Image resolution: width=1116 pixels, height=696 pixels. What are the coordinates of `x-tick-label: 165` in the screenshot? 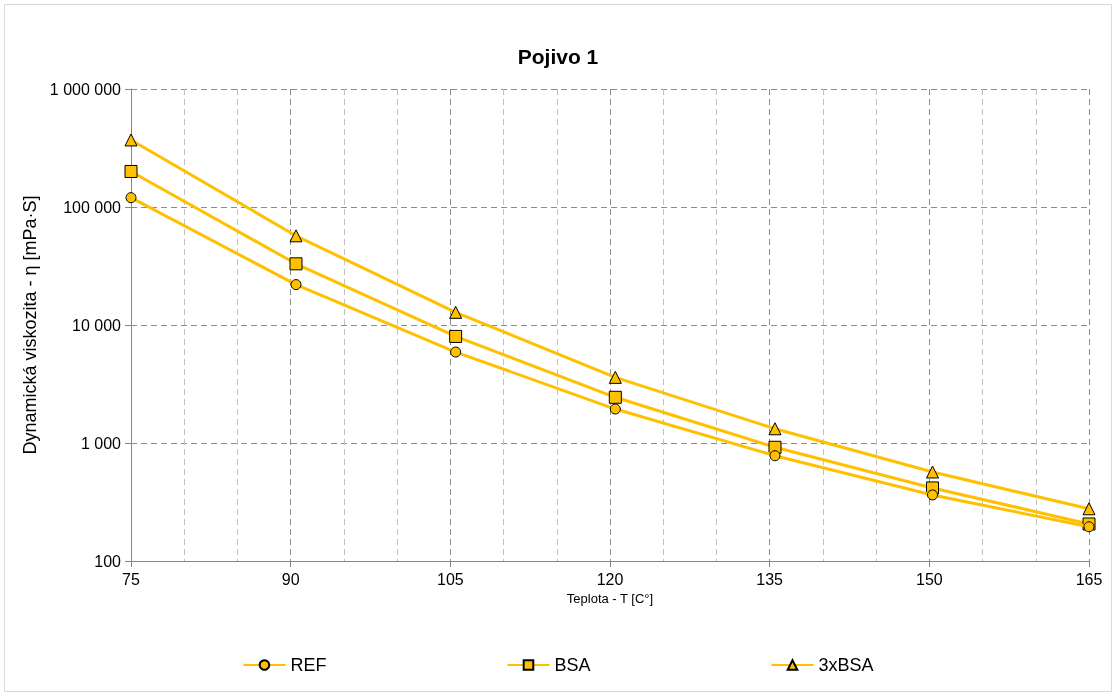 It's located at (1089, 579).